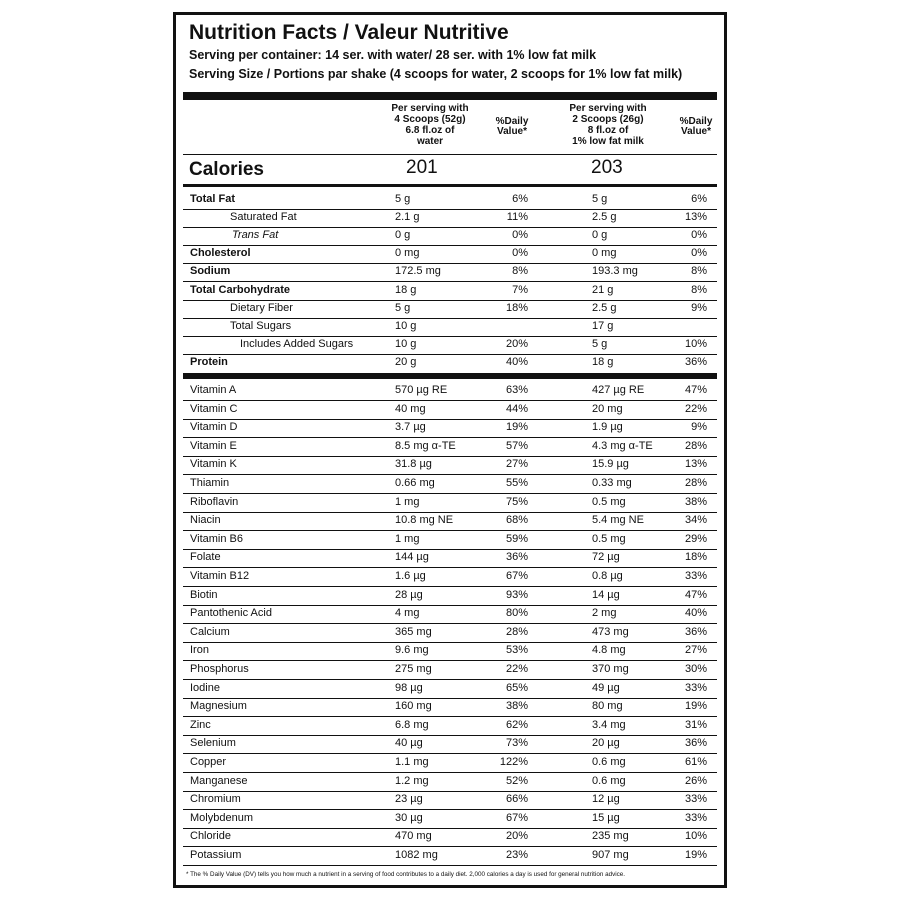 This screenshot has width=900, height=900. What do you see at coordinates (696, 121) in the screenshot?
I see `column-header: %Daily` at bounding box center [696, 121].